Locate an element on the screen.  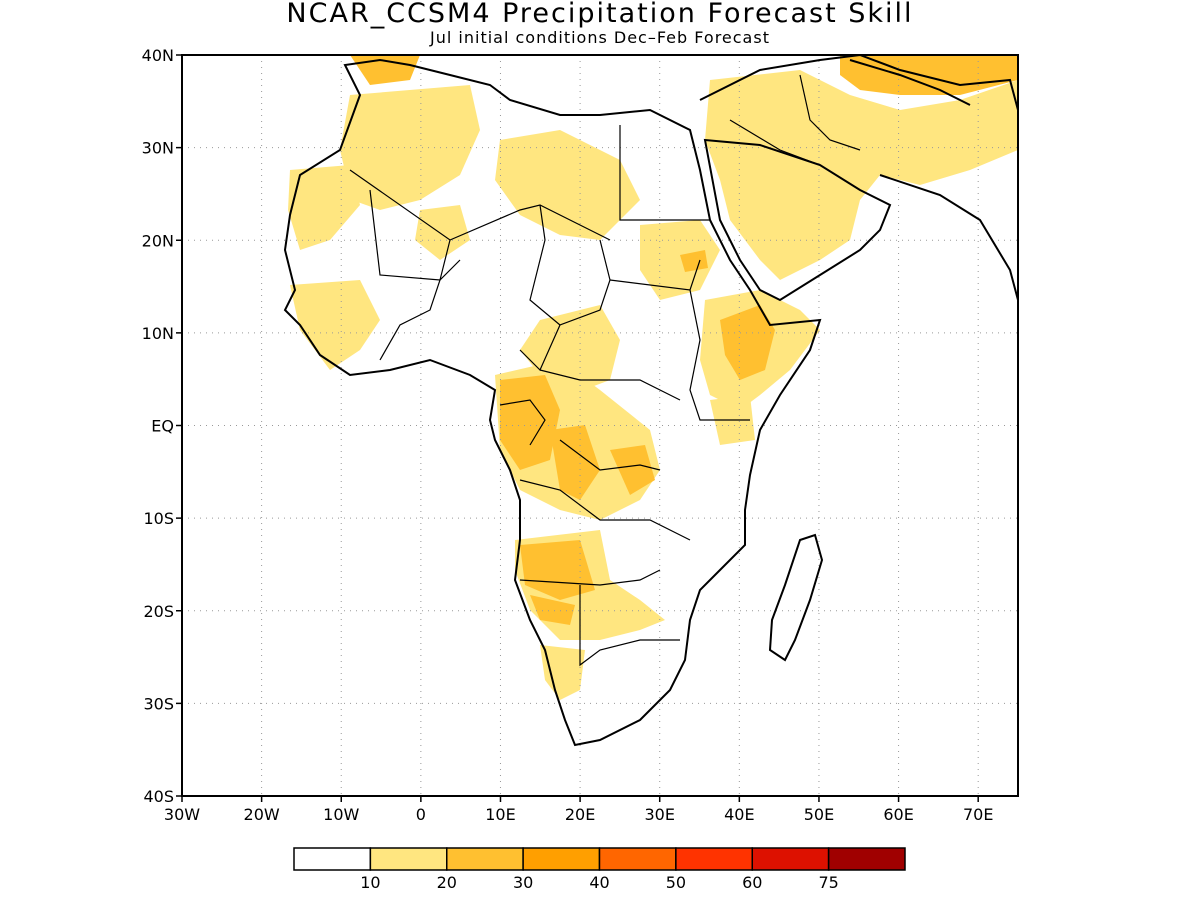
lon-tick-label: 10E is located at coordinates (500, 814).